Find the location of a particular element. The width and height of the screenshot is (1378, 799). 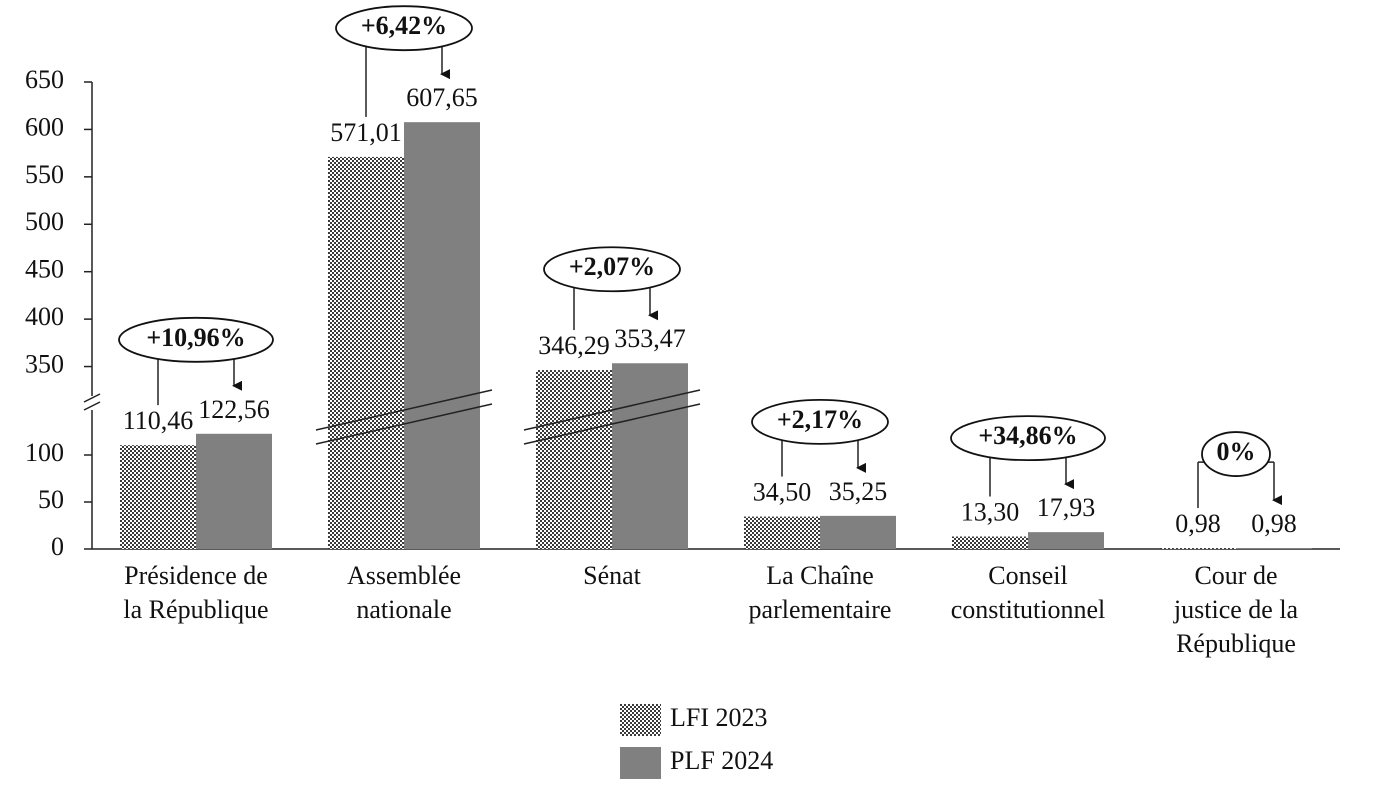

value-label: 353,47 is located at coordinates (650, 338).